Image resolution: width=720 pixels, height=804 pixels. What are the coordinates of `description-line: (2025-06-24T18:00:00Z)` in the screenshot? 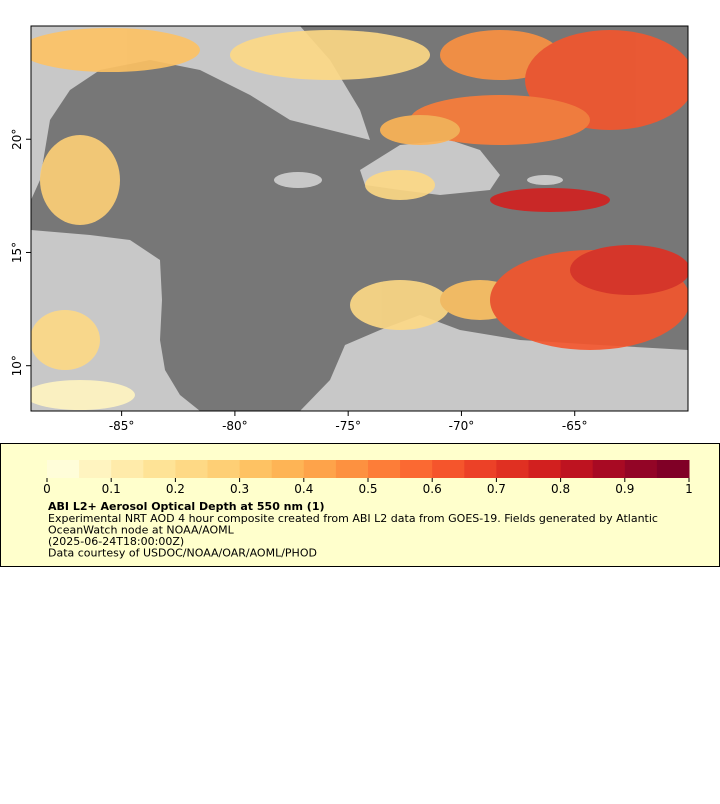 It's located at (116, 541).